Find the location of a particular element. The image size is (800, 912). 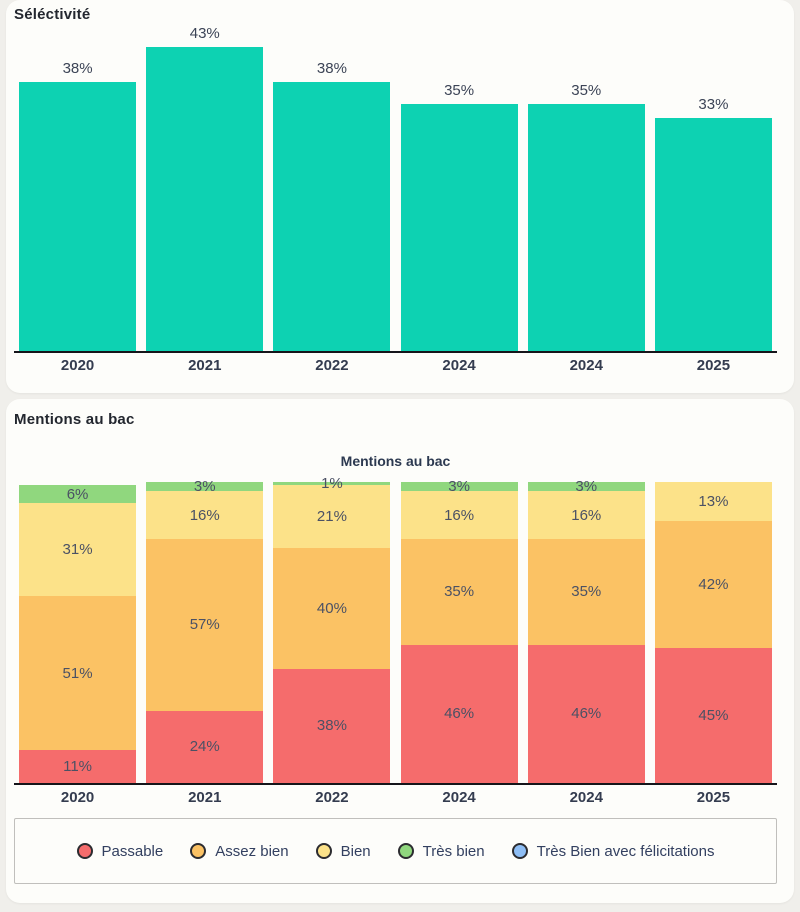

segment-assez-bien: 57% is located at coordinates (205, 625).